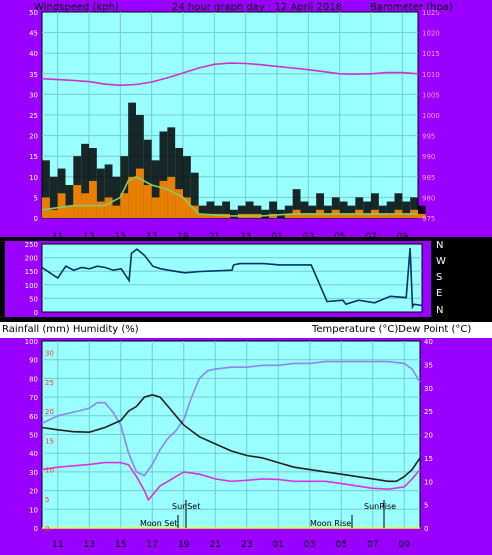 This screenshot has height=555, width=492. I want to click on right-tick-label: 40, so click(428, 342).